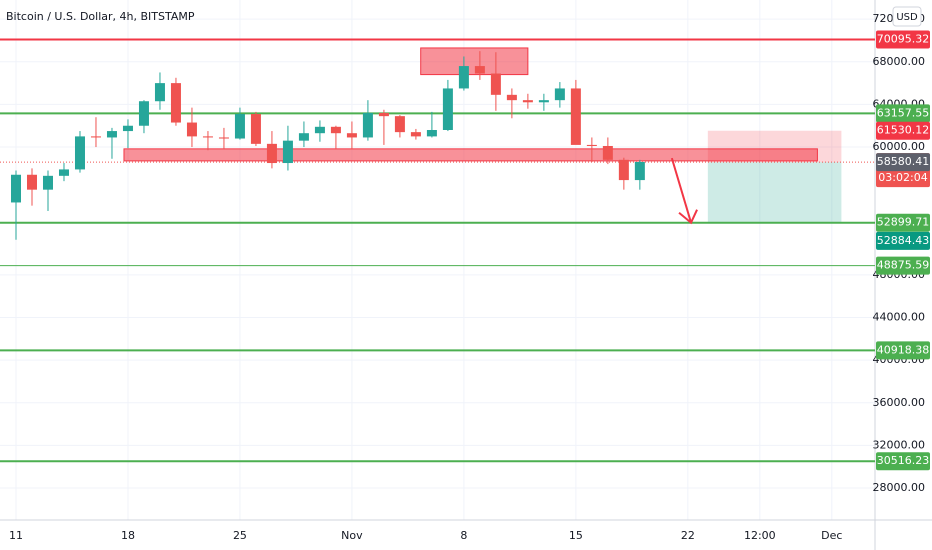 The width and height of the screenshot is (932, 550). I want to click on x-tick-label: 18, so click(128, 535).